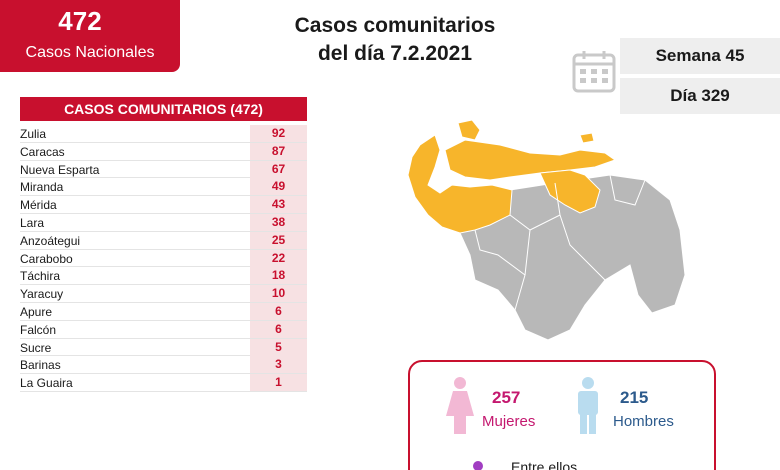 This screenshot has width=780, height=470. What do you see at coordinates (572, 257) in the screenshot?
I see `map-region-south` at bounding box center [572, 257].